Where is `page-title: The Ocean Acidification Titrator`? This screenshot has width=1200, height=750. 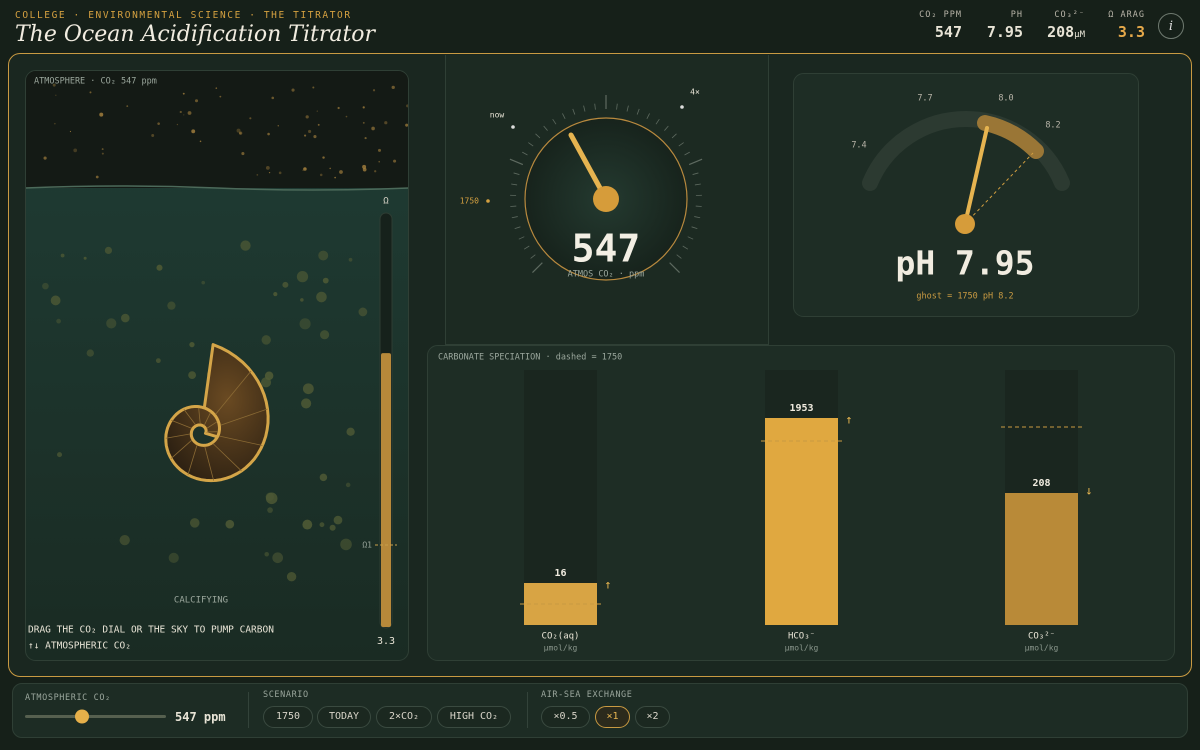 page-title: The Ocean Acidification Titrator is located at coordinates (195, 34).